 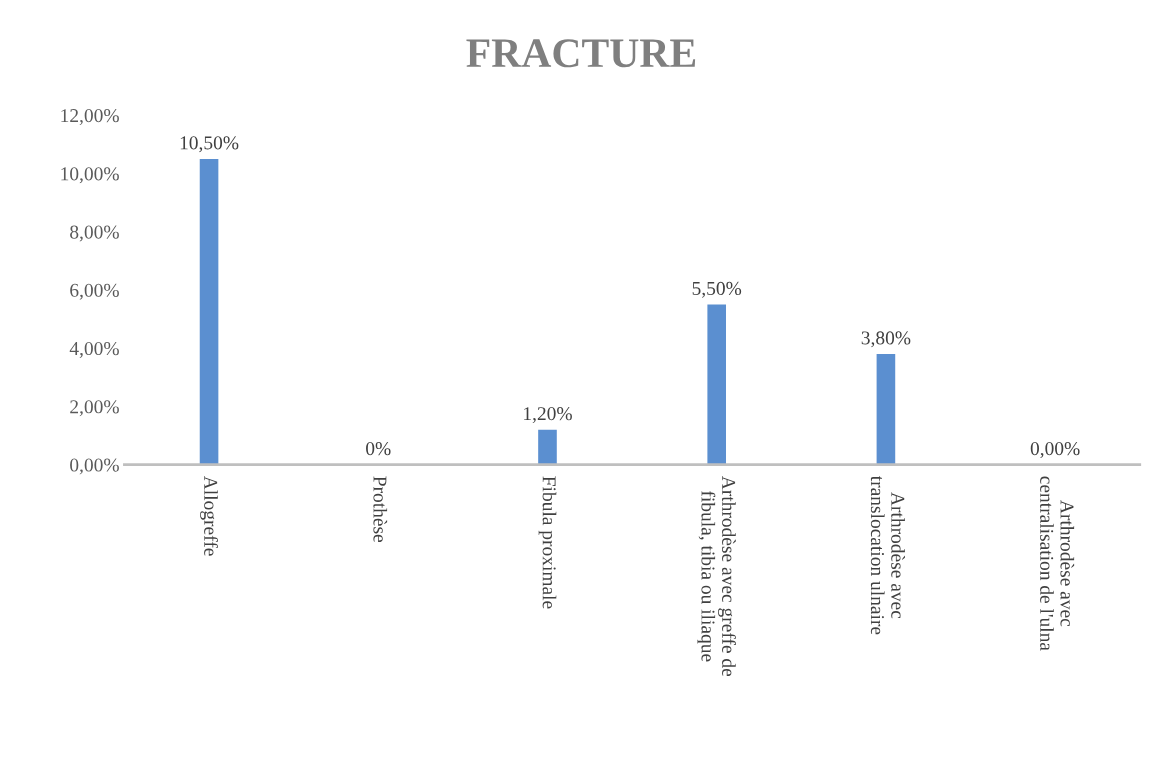 What do you see at coordinates (90, 175) in the screenshot?
I see `y-tick-label: 10,00%` at bounding box center [90, 175].